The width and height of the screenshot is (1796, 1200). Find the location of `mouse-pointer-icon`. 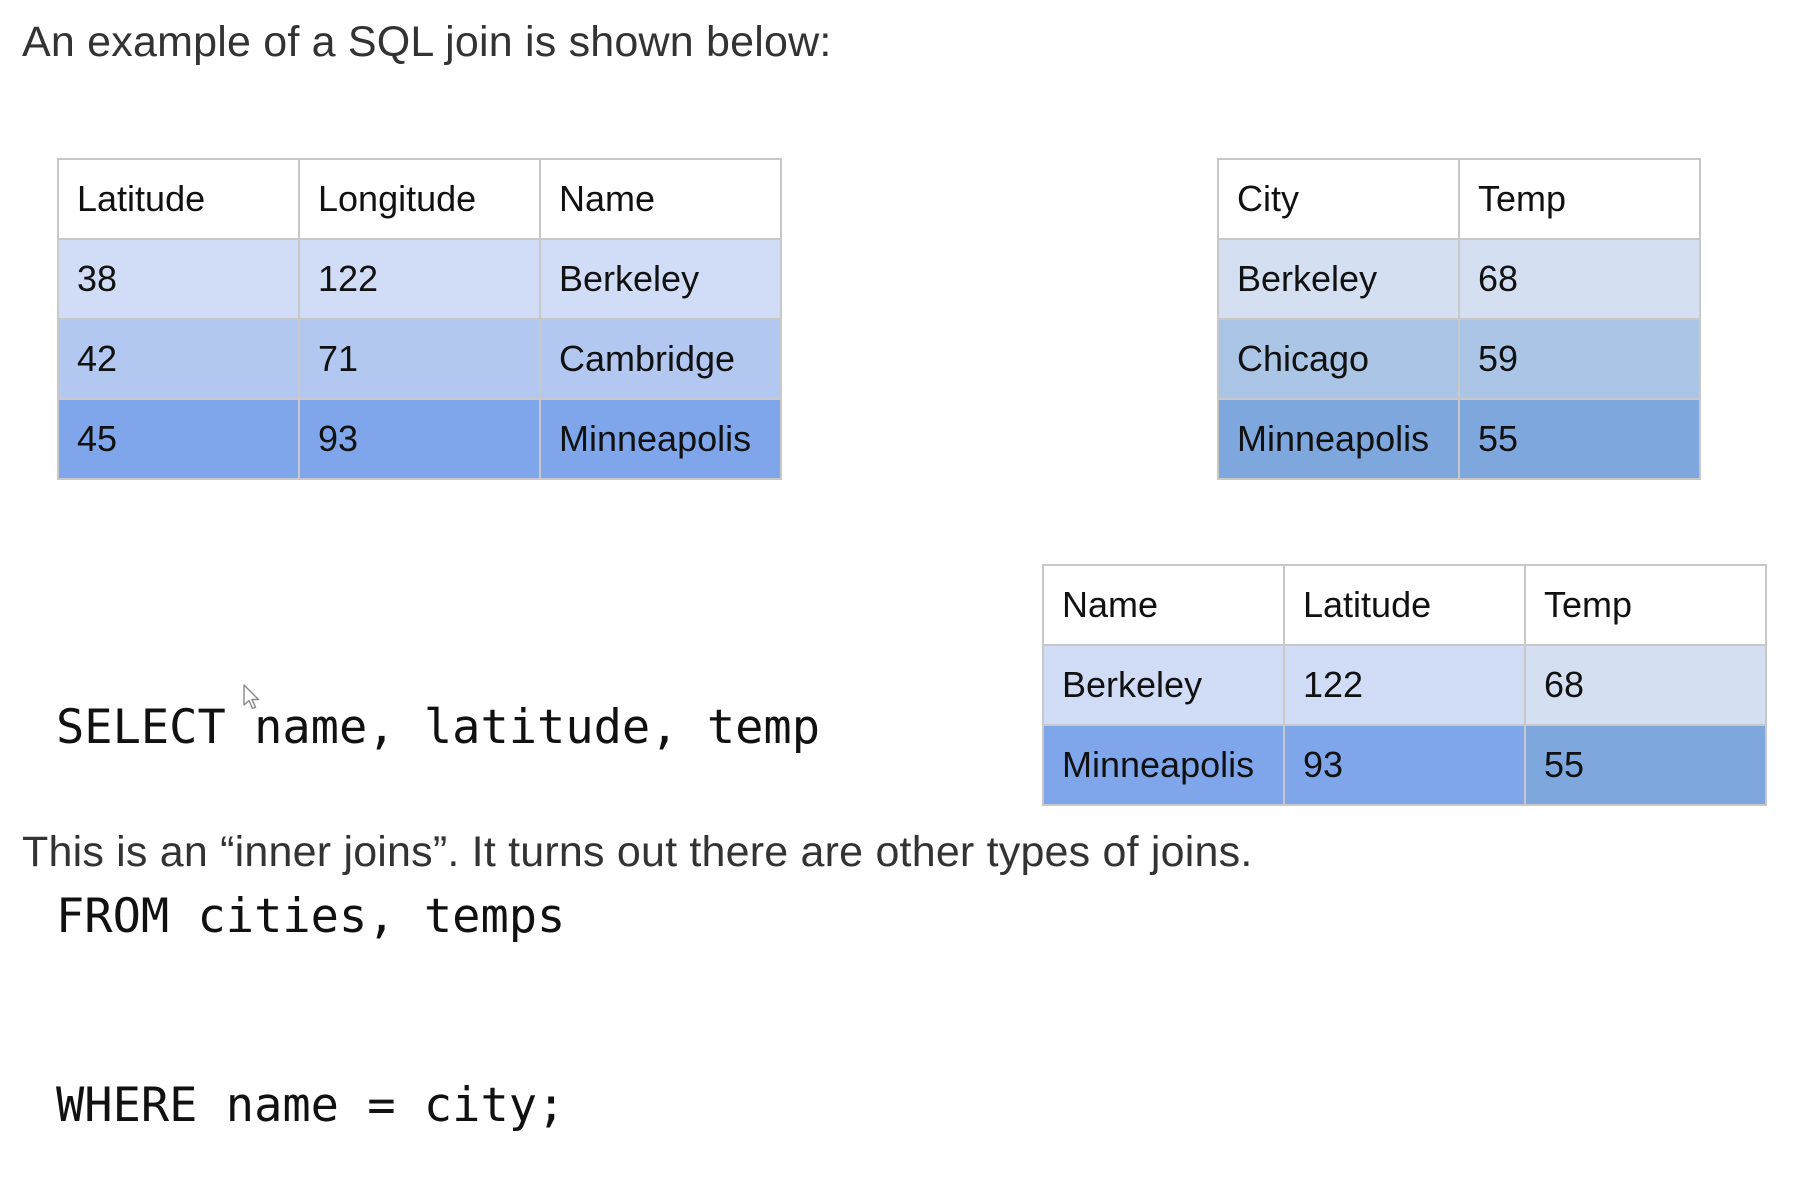

mouse-pointer-icon is located at coordinates (251, 697).